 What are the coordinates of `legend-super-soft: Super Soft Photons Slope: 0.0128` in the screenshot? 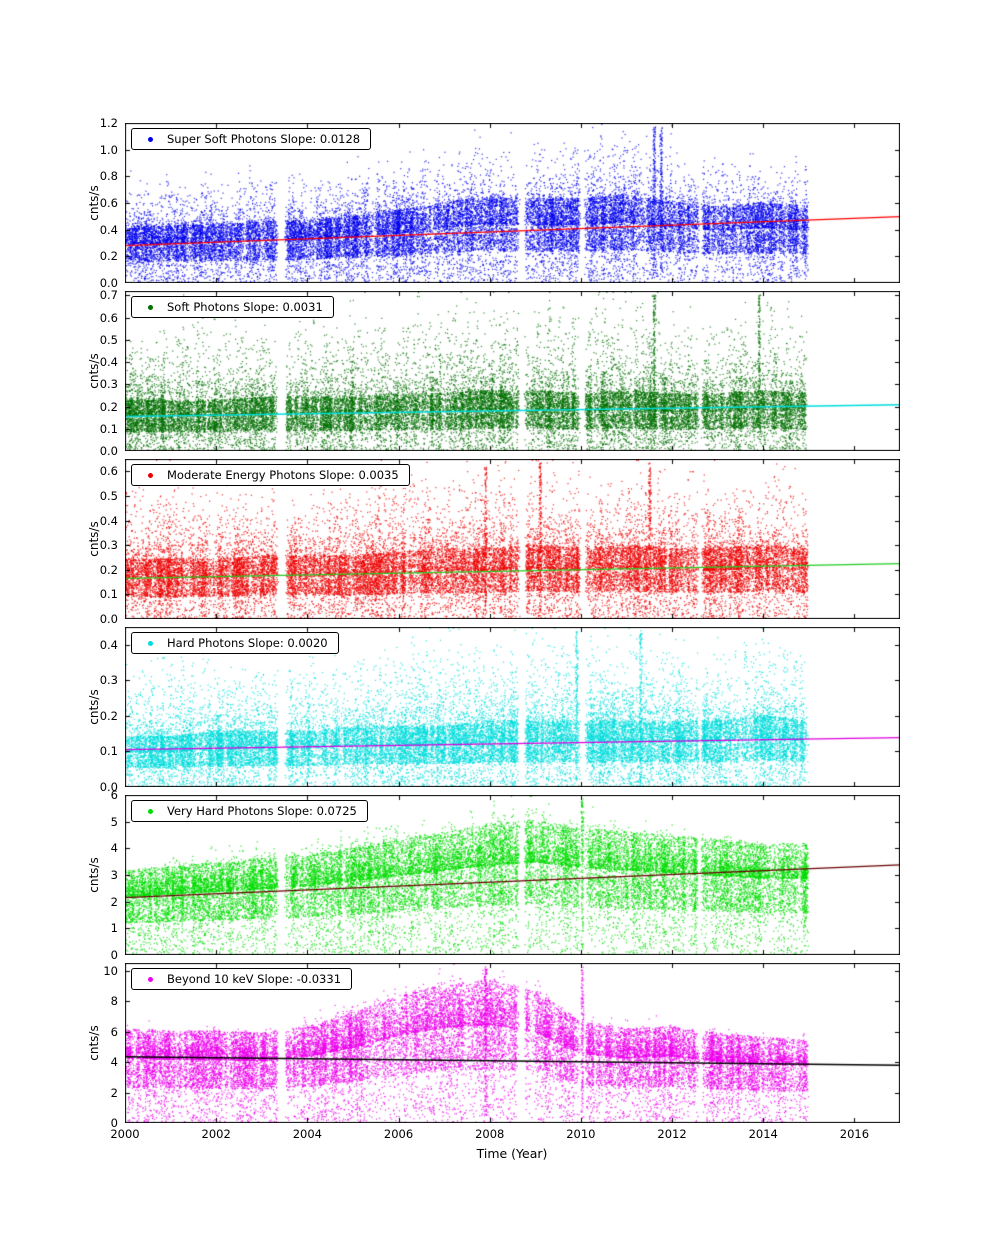 It's located at (251, 139).